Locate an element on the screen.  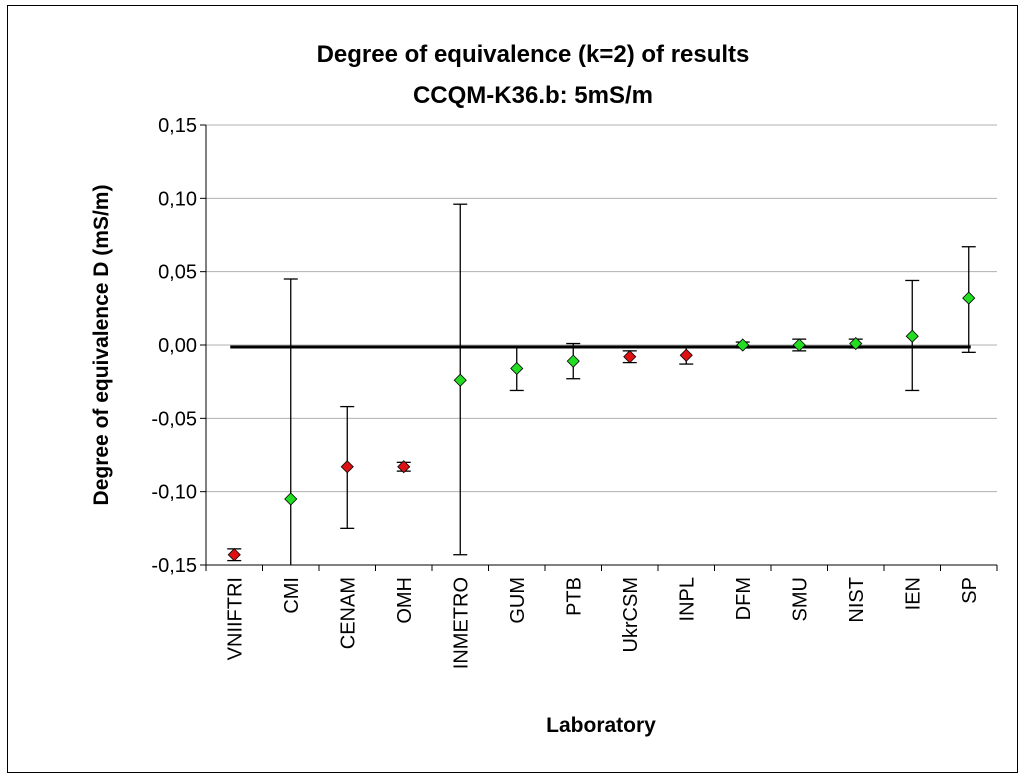
y-tick-label: 0,15 is located at coordinates (177, 126).